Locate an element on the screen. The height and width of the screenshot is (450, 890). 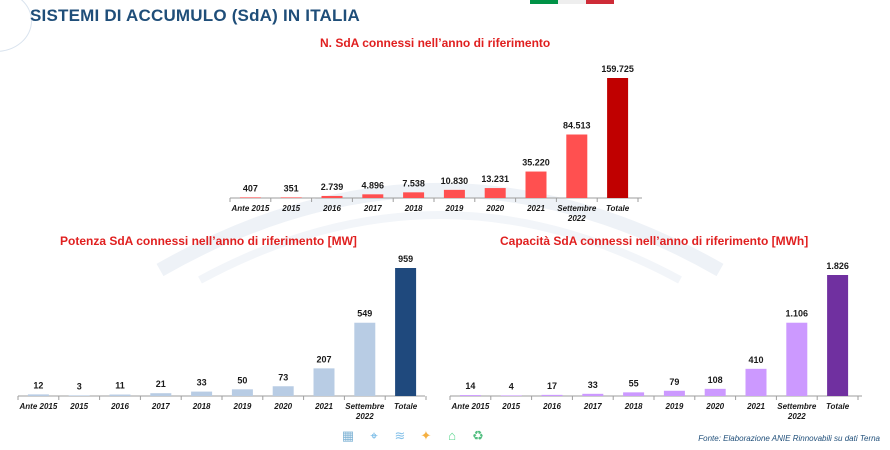
footer-icons: ▦ ⌖ ≋ ✦ ⌂ ♻ is located at coordinates (413, 436).